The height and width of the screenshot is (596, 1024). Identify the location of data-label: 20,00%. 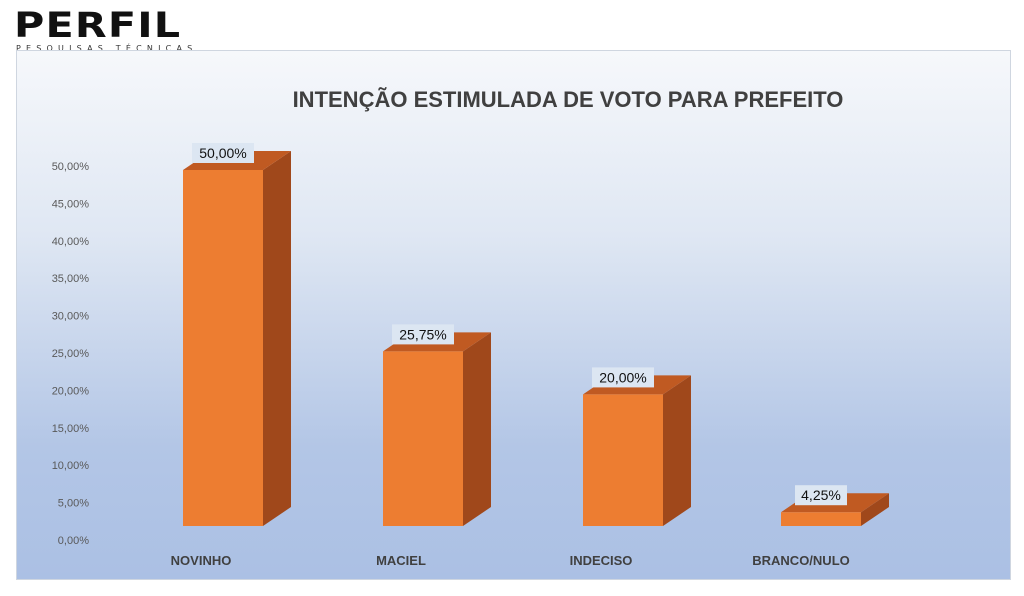
(622, 377).